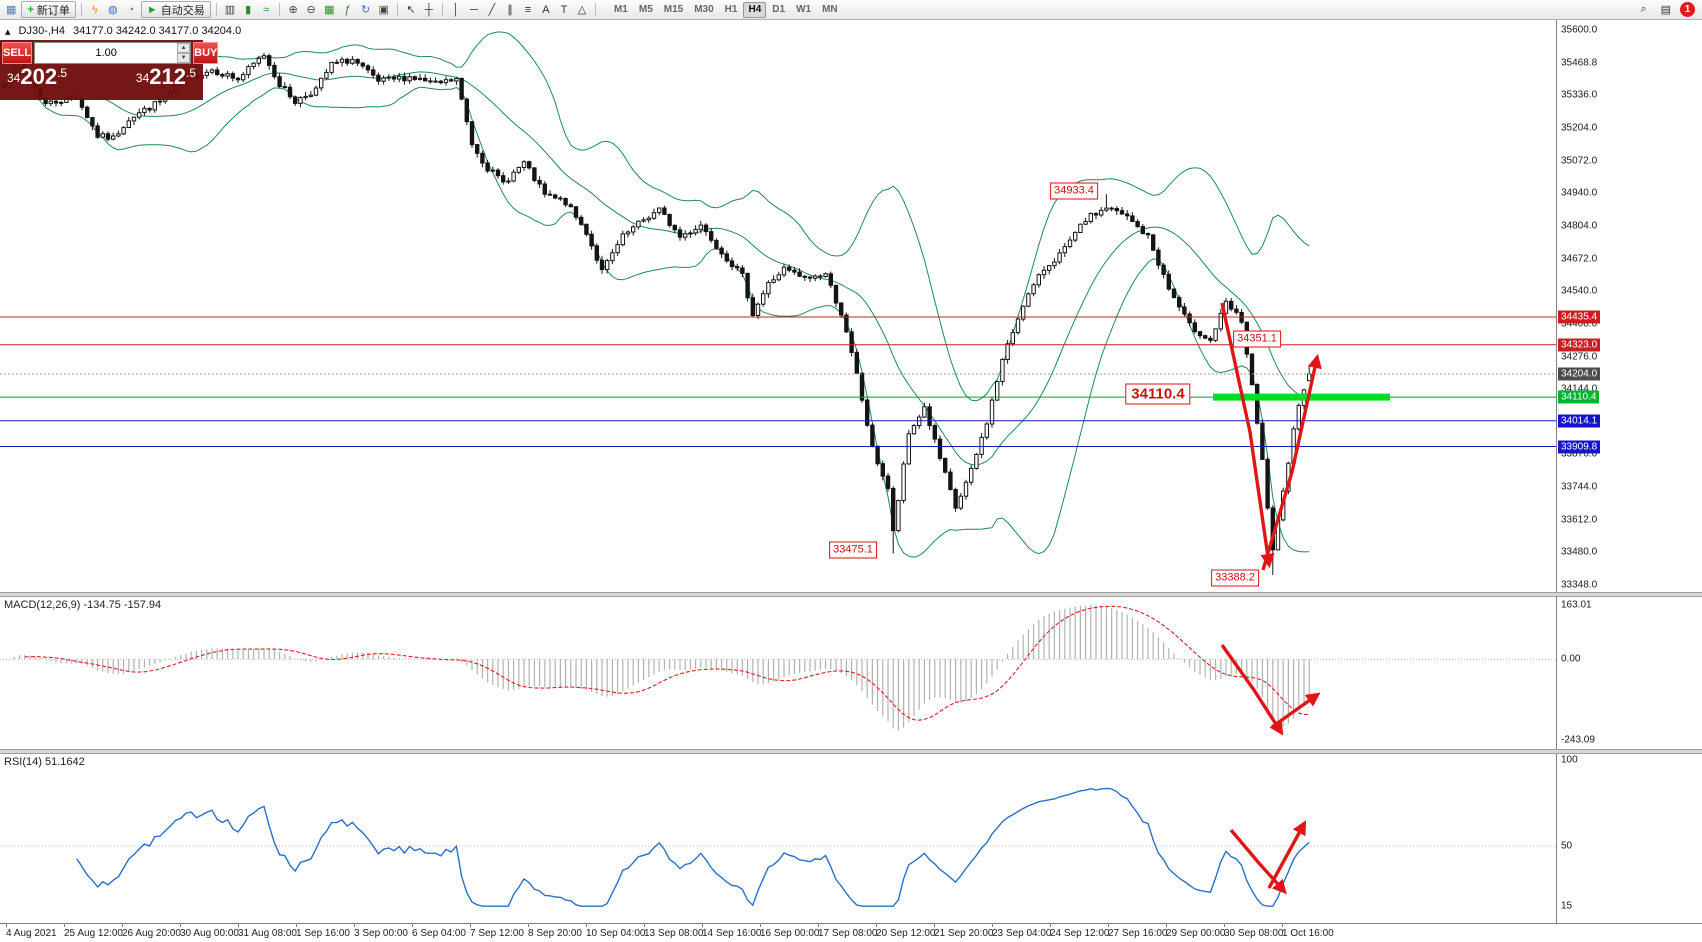 The width and height of the screenshot is (1702, 942). I want to click on price-axis-label: 35468.8, so click(1579, 63).